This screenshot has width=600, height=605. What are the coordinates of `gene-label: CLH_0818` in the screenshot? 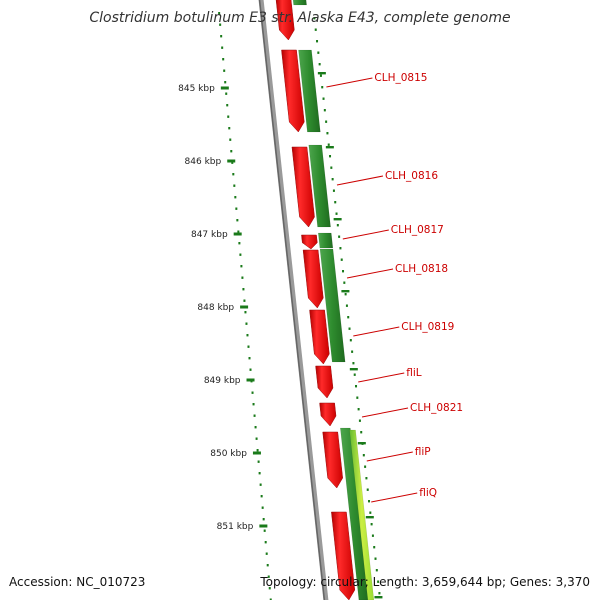 It's located at (421, 269).